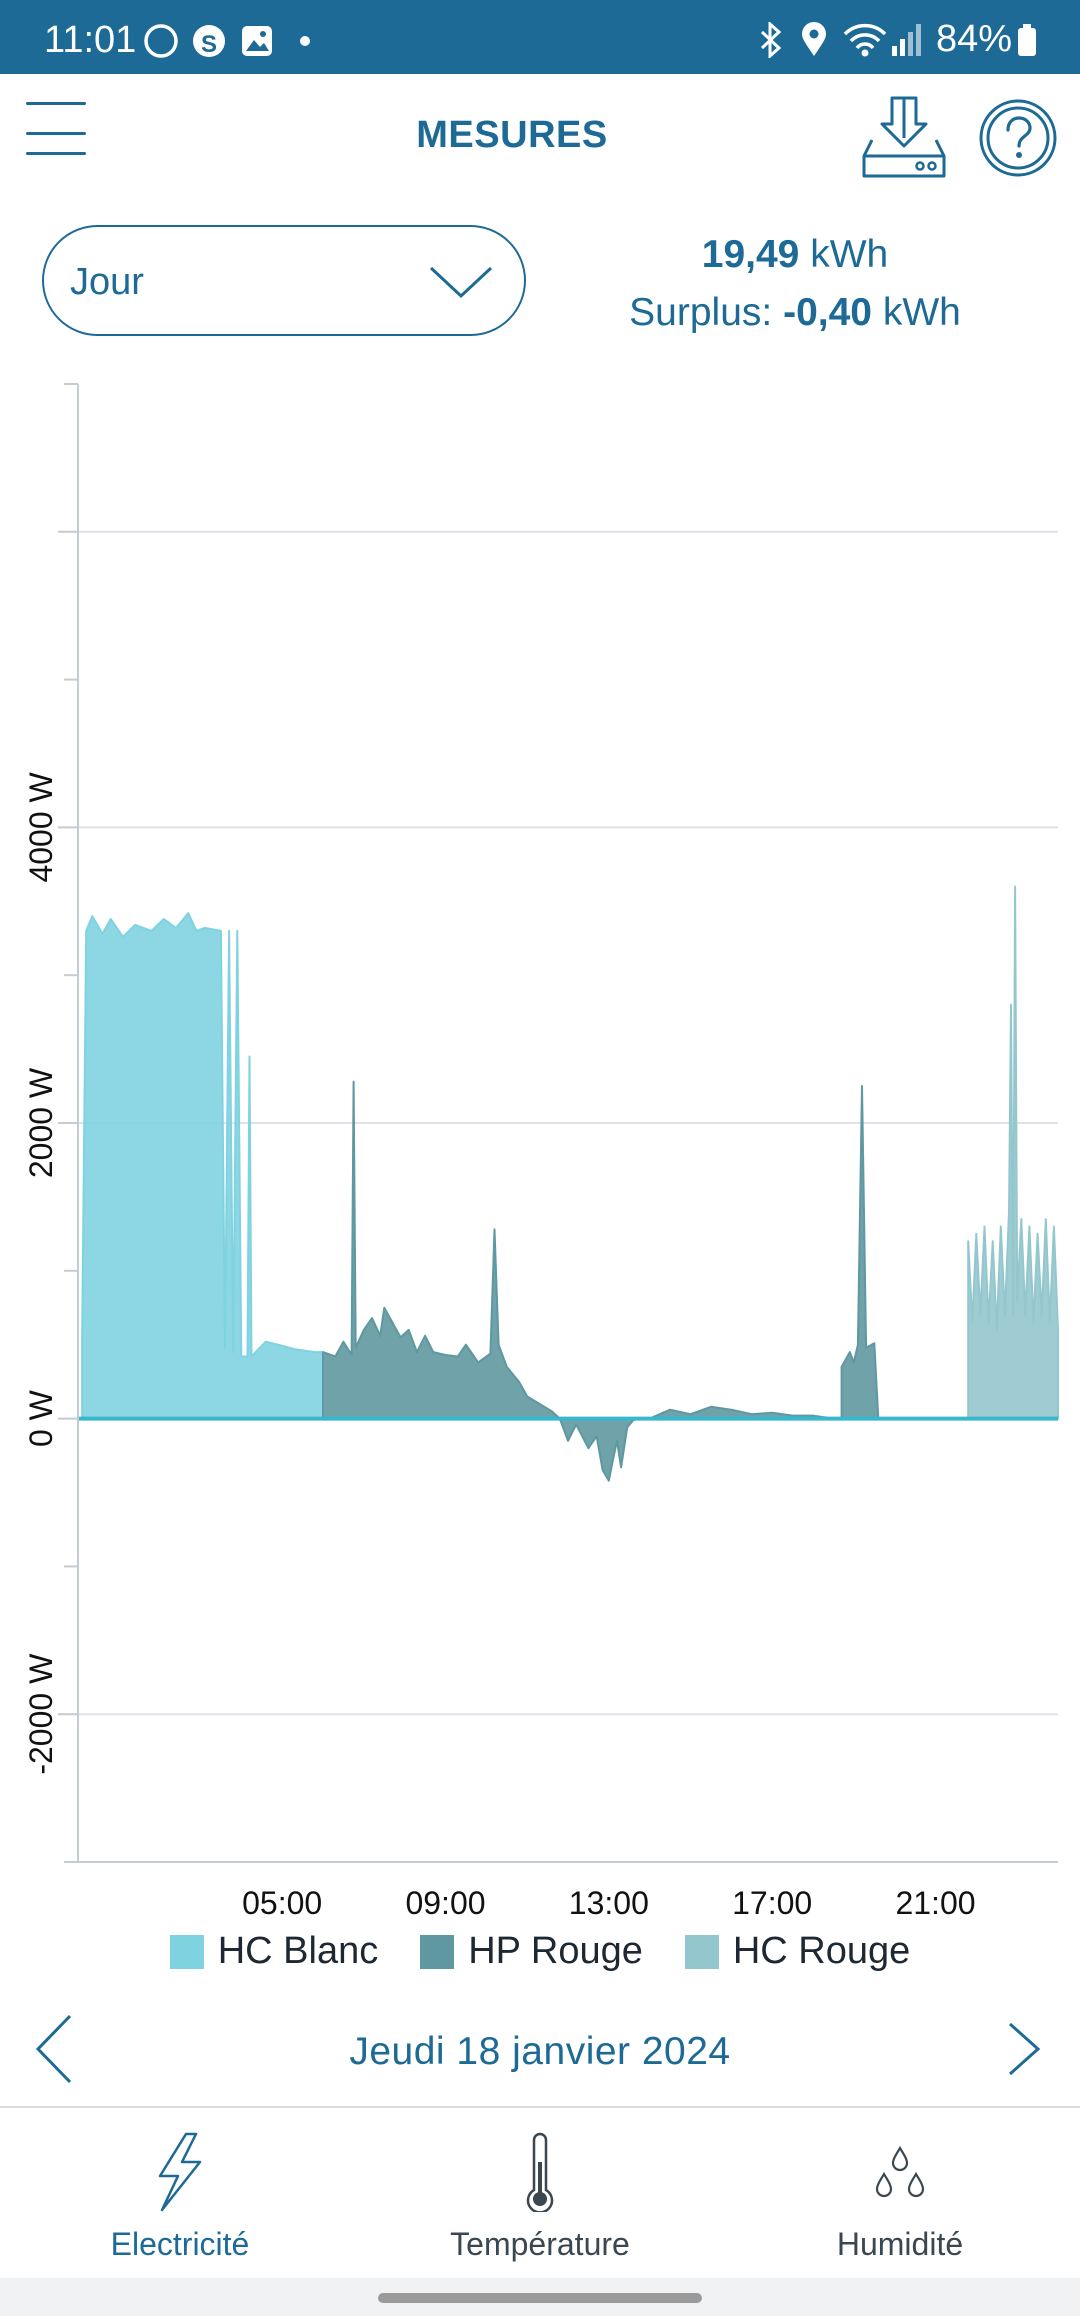 The image size is (1080, 2316). Describe the element at coordinates (900, 2171) in the screenshot. I see `droplets-icon` at that location.